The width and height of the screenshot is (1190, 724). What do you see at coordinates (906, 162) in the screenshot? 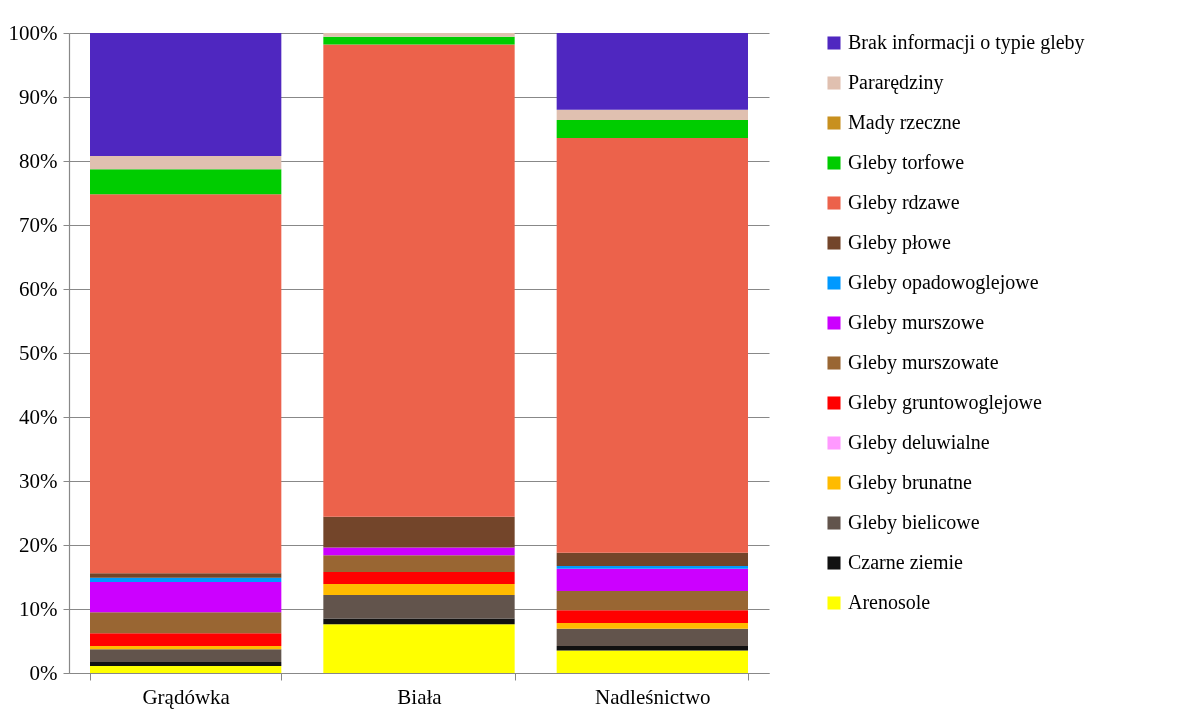
I see `legend-label: Gleby torfowe` at bounding box center [906, 162].